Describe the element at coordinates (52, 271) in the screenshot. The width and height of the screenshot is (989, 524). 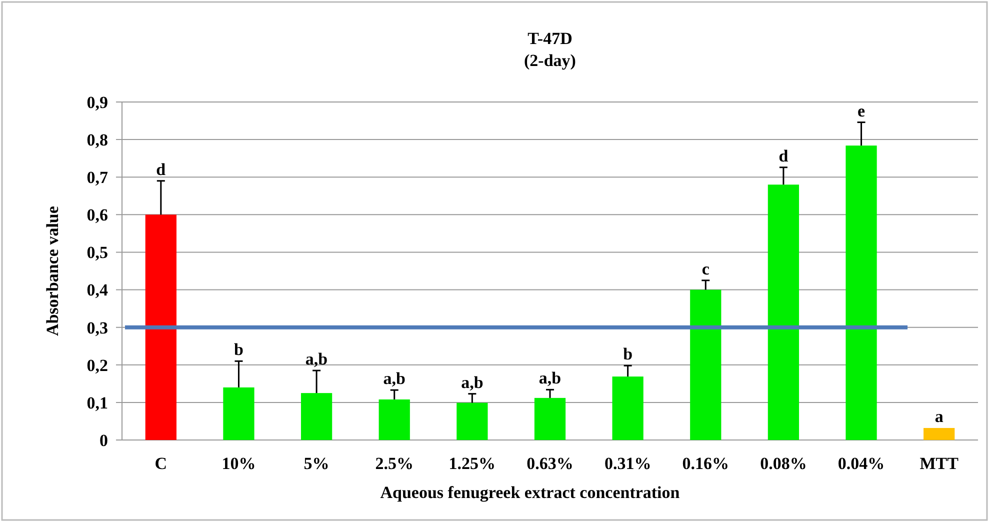
I see `y-axis-title: Absorbance value` at that location.